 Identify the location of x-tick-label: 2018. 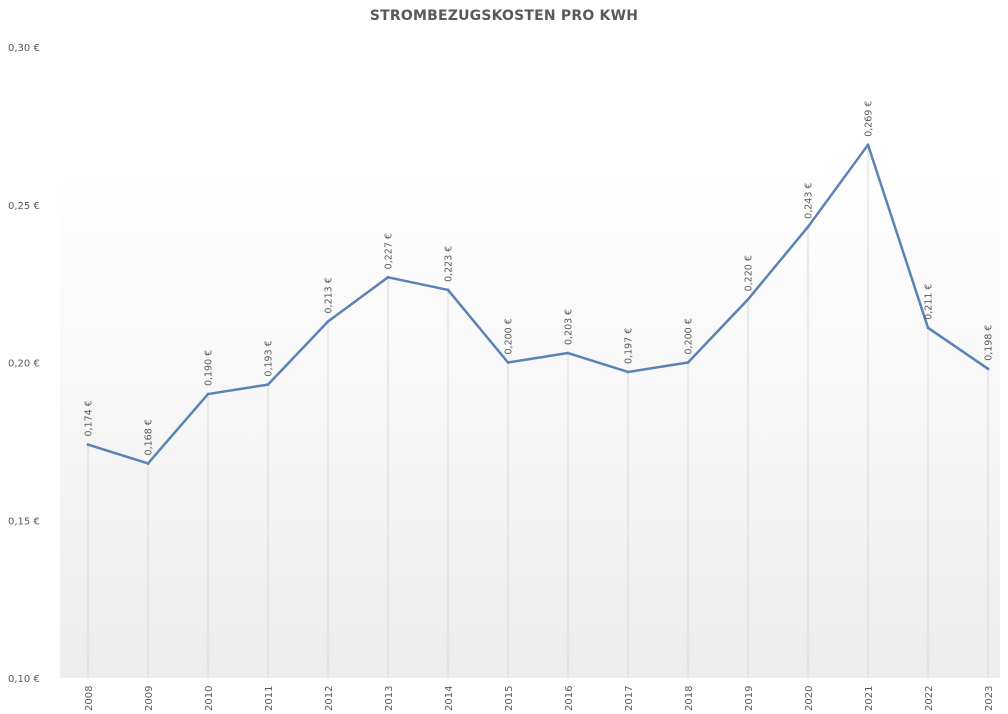
(689, 698).